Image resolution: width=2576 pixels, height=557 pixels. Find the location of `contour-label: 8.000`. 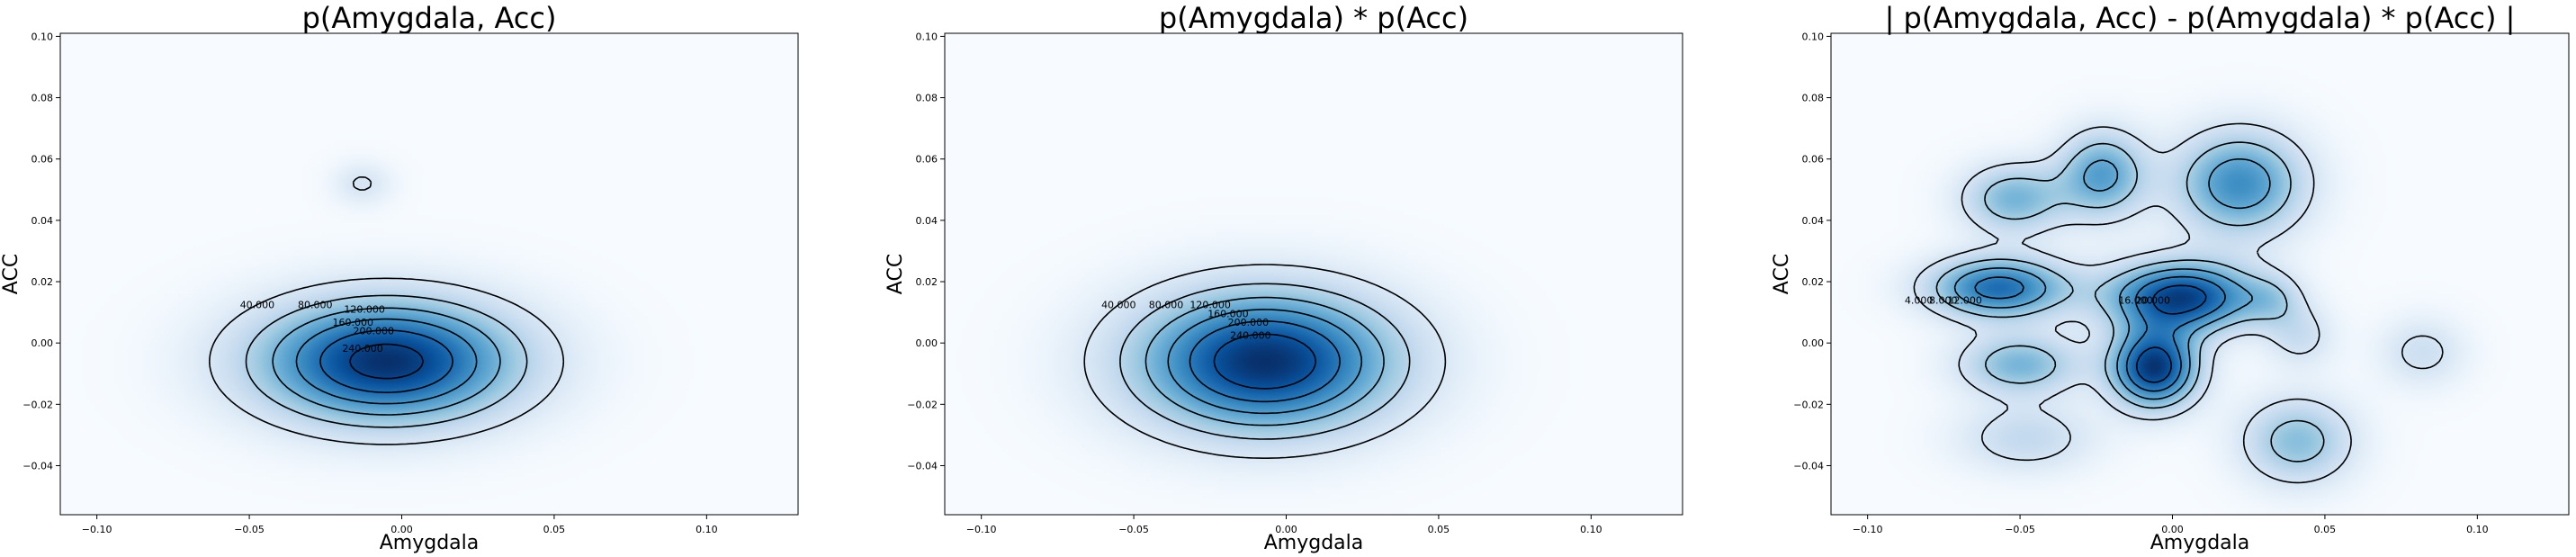

contour-label: 8.000 is located at coordinates (1943, 301).